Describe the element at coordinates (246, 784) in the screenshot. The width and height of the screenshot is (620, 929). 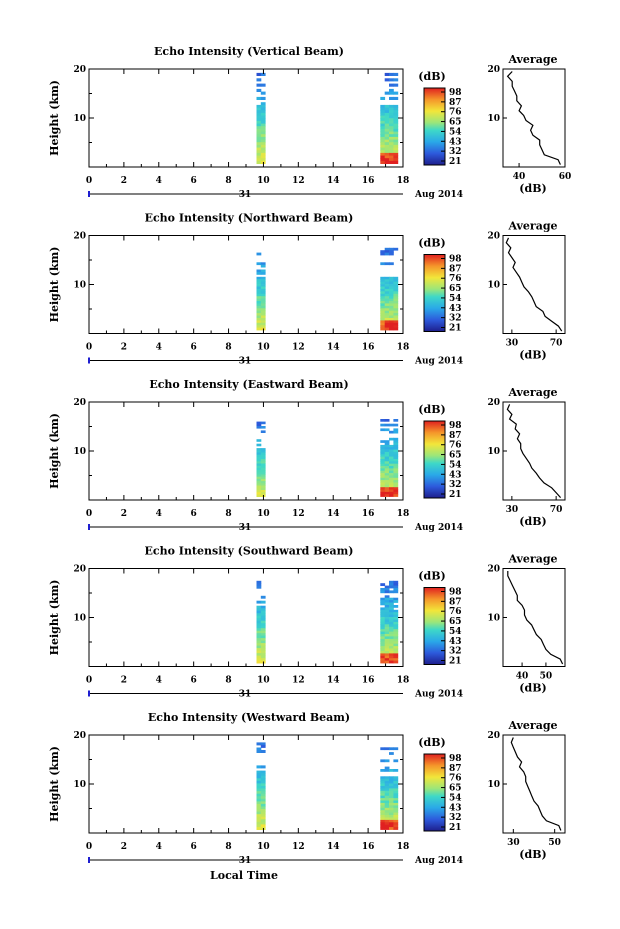
I see `plot-frame` at that location.